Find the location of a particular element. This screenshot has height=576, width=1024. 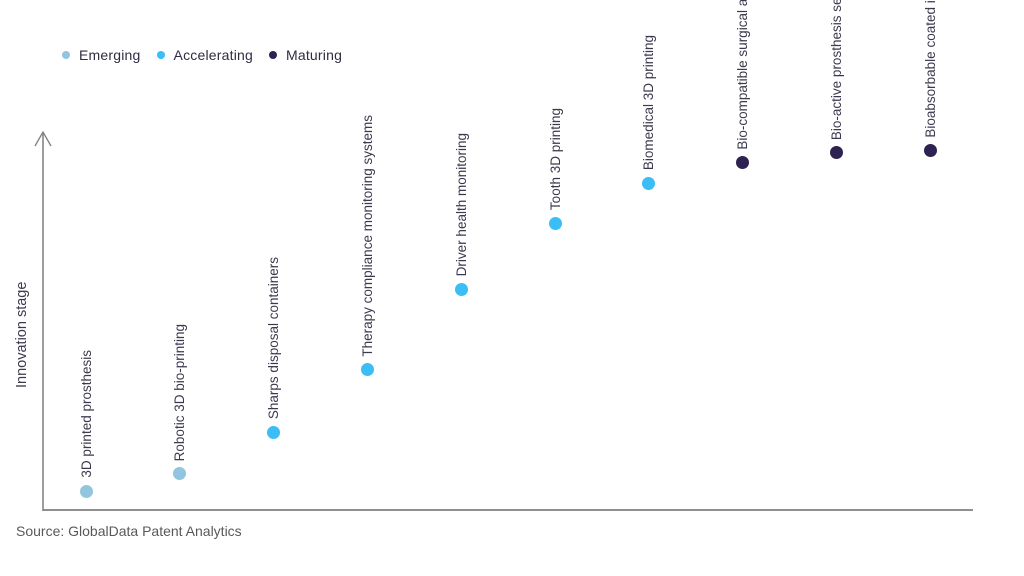

data-point-label: Driver health monitoring is located at coordinates (461, 205).